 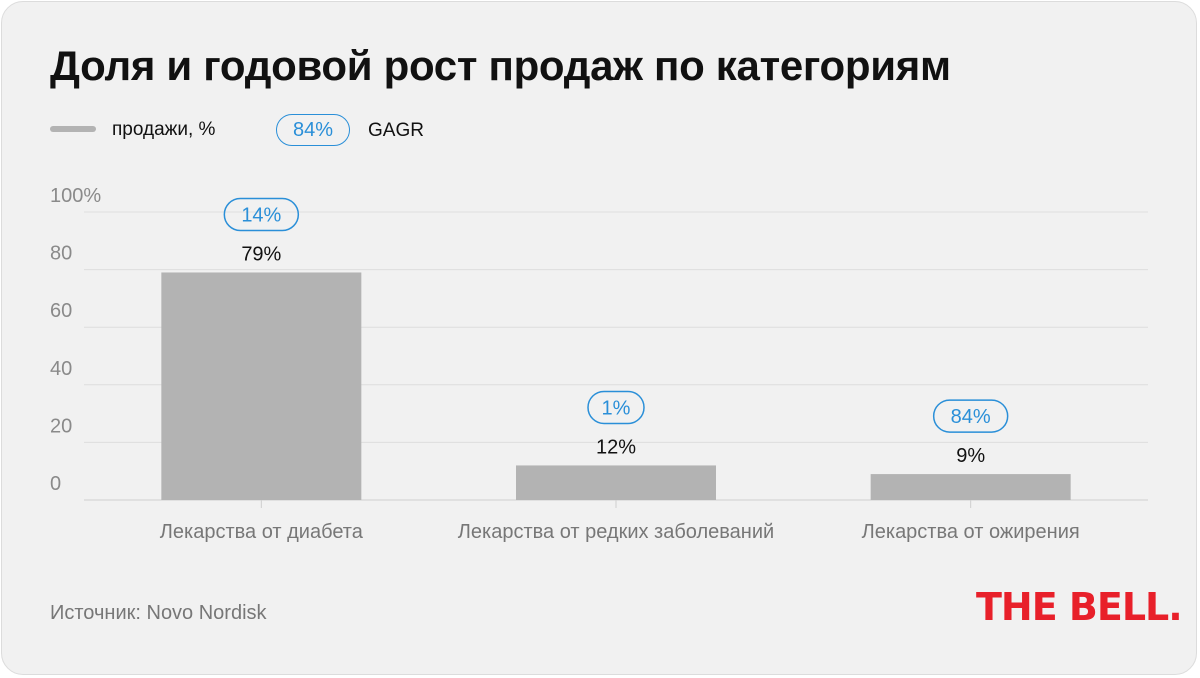 I want to click on category-label: Лекарства от ожирения, so click(x=971, y=532).